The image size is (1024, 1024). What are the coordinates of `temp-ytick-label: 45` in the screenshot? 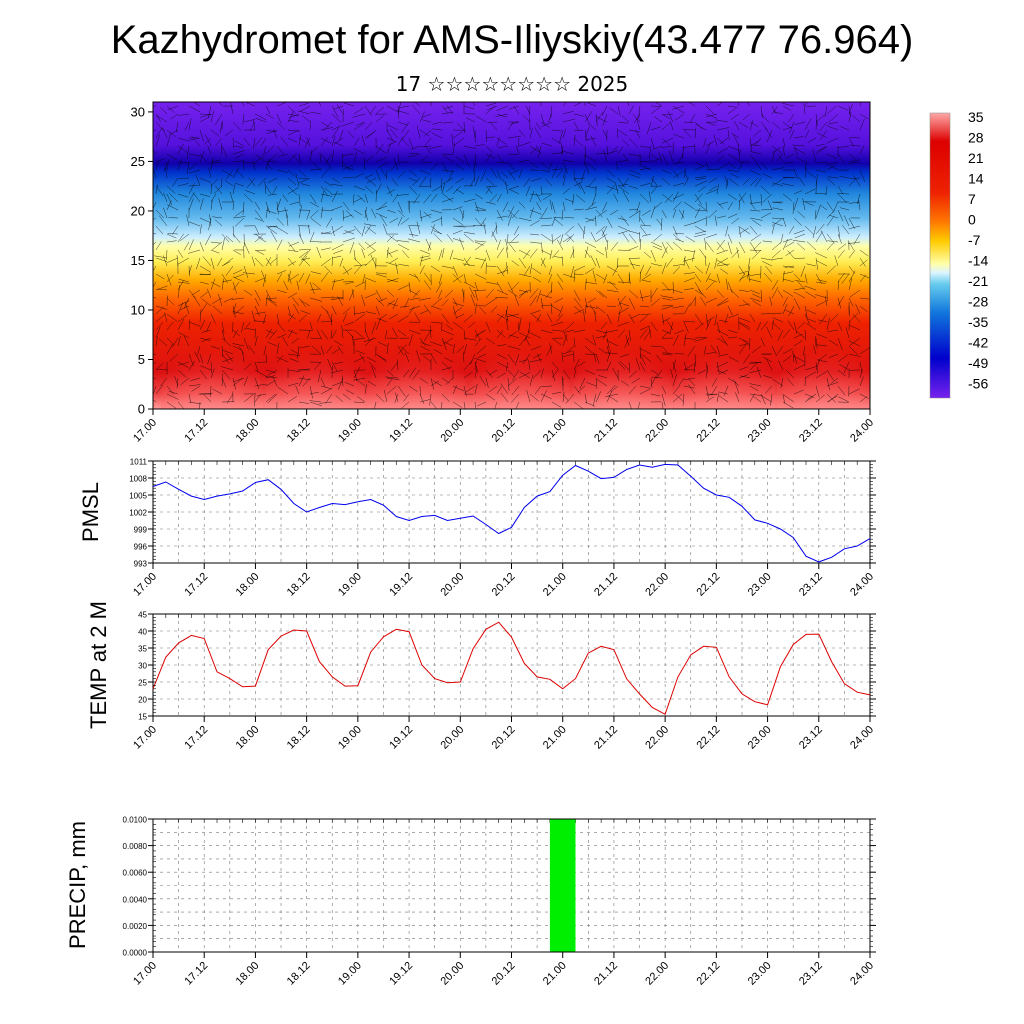 It's located at (142, 615).